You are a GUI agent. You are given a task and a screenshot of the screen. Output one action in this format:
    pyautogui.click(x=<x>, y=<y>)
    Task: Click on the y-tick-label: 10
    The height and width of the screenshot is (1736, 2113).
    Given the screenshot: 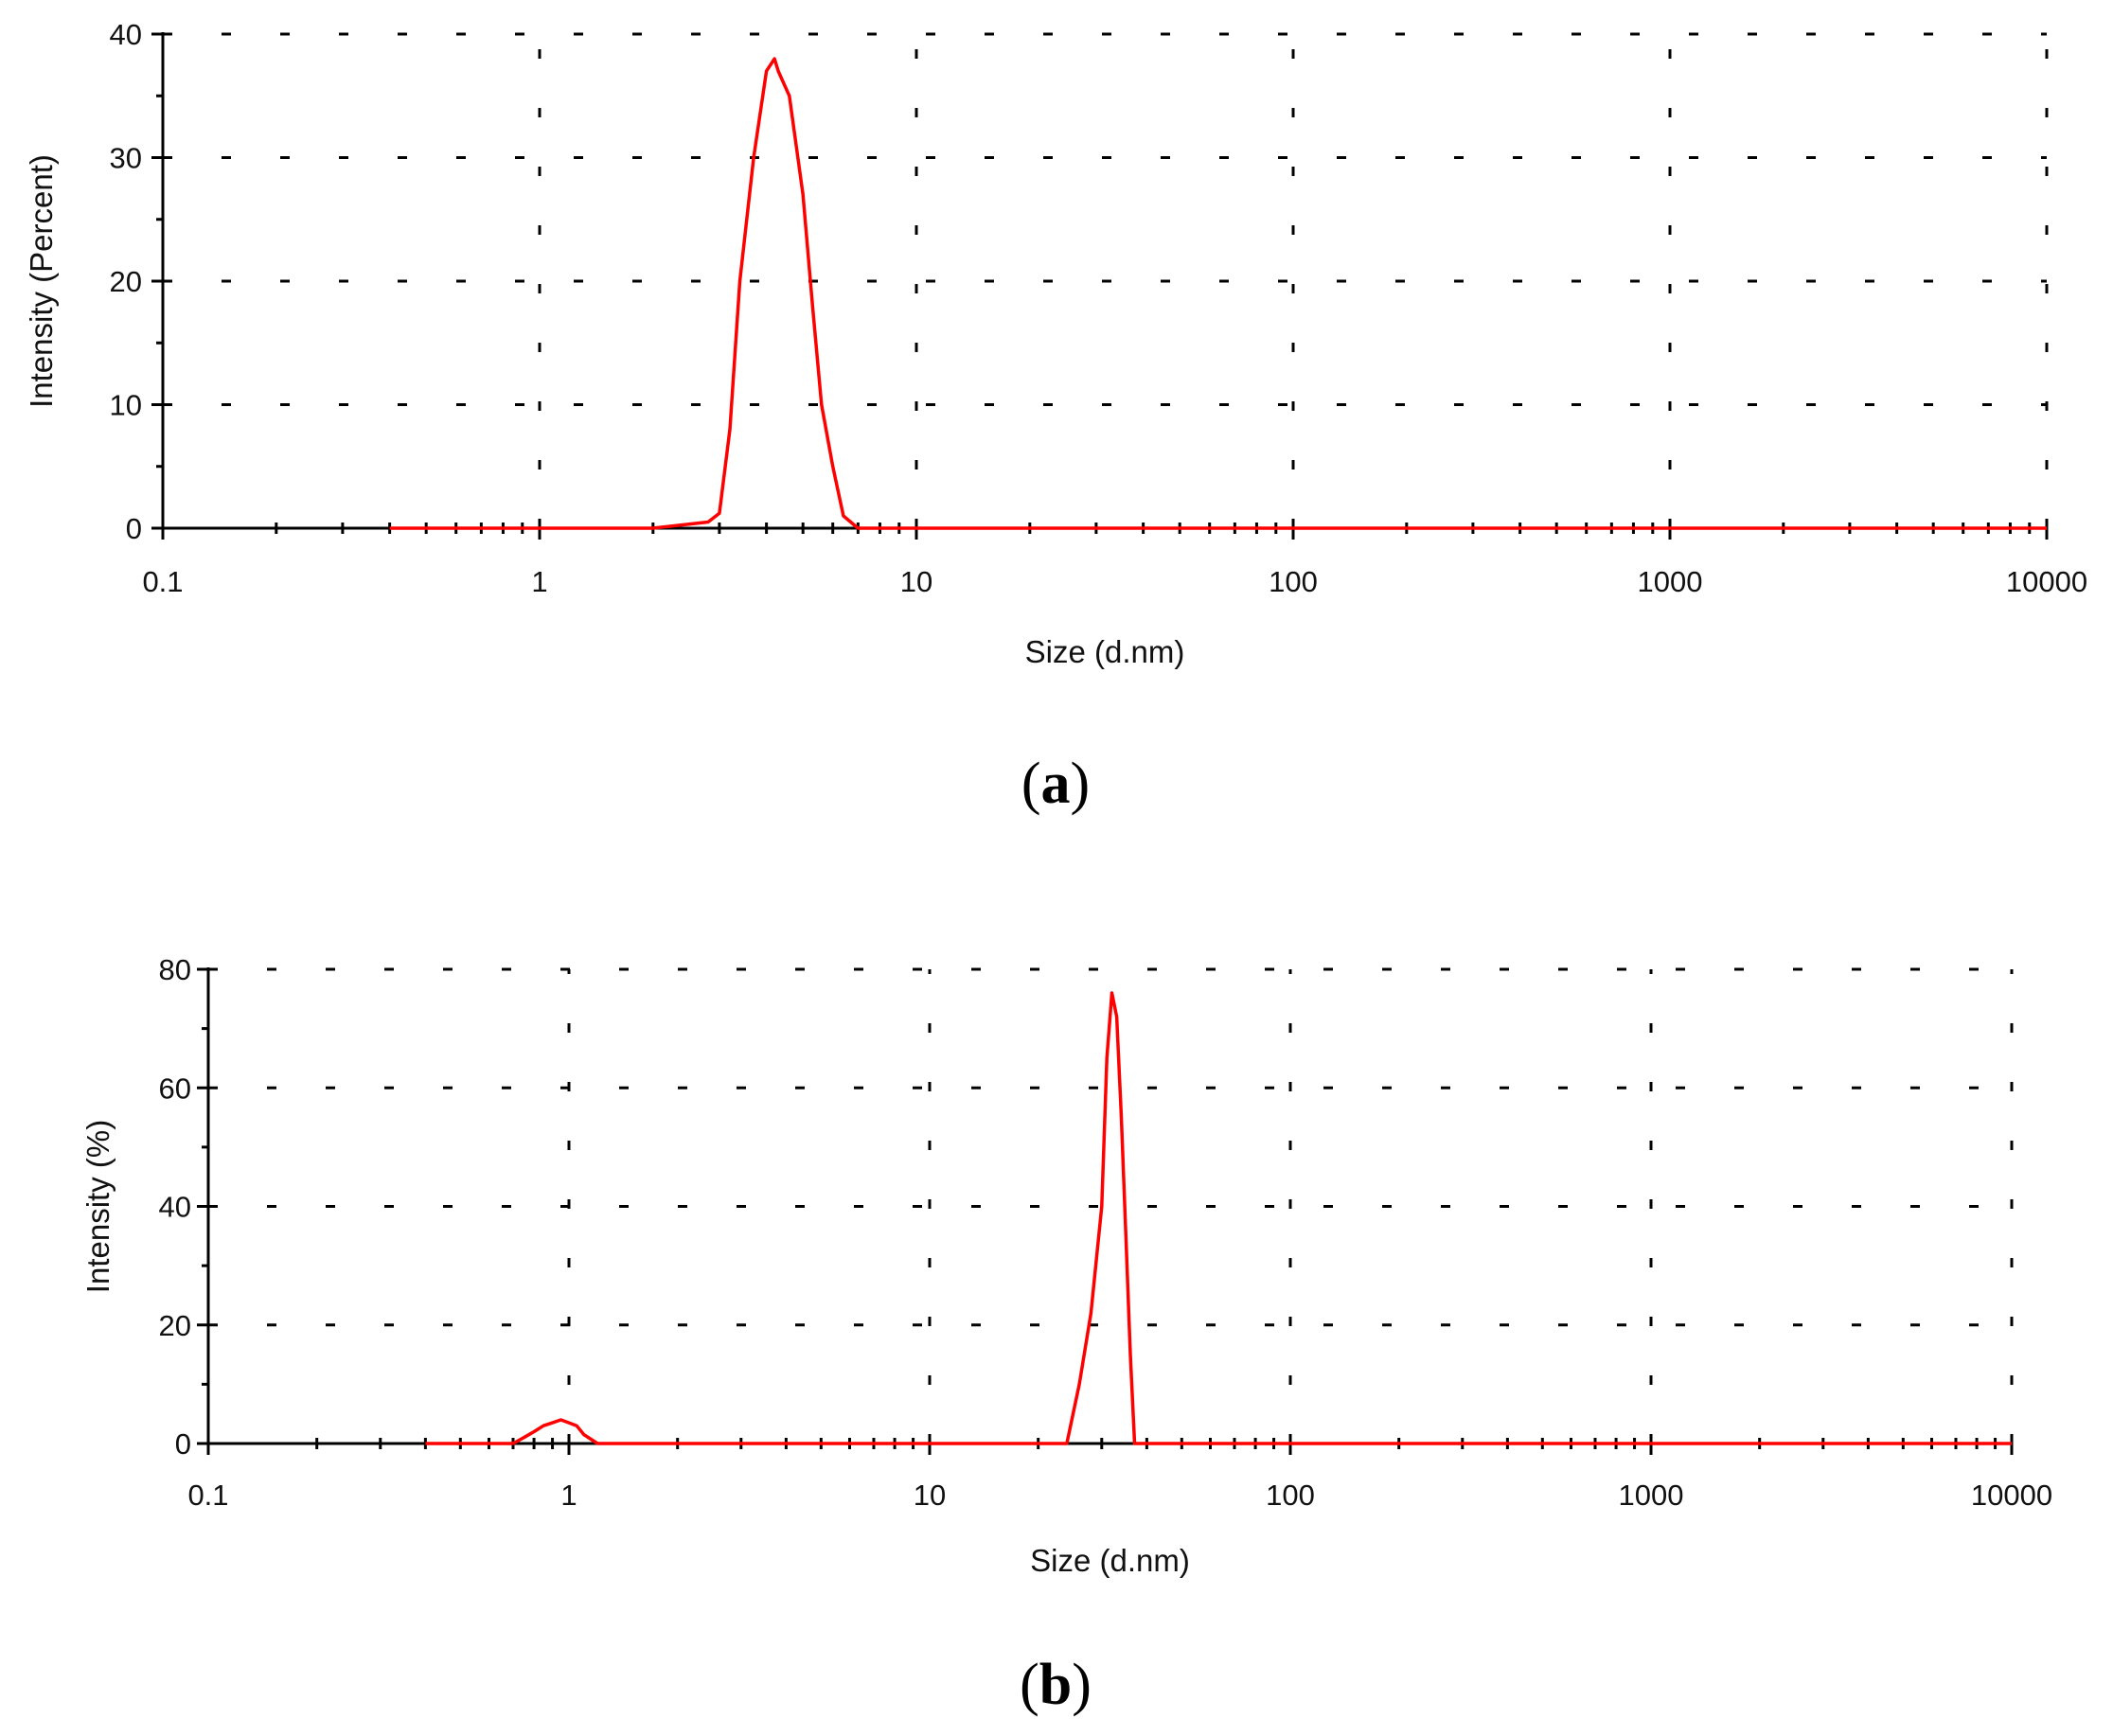 What is the action you would take?
    pyautogui.click(x=126, y=405)
    